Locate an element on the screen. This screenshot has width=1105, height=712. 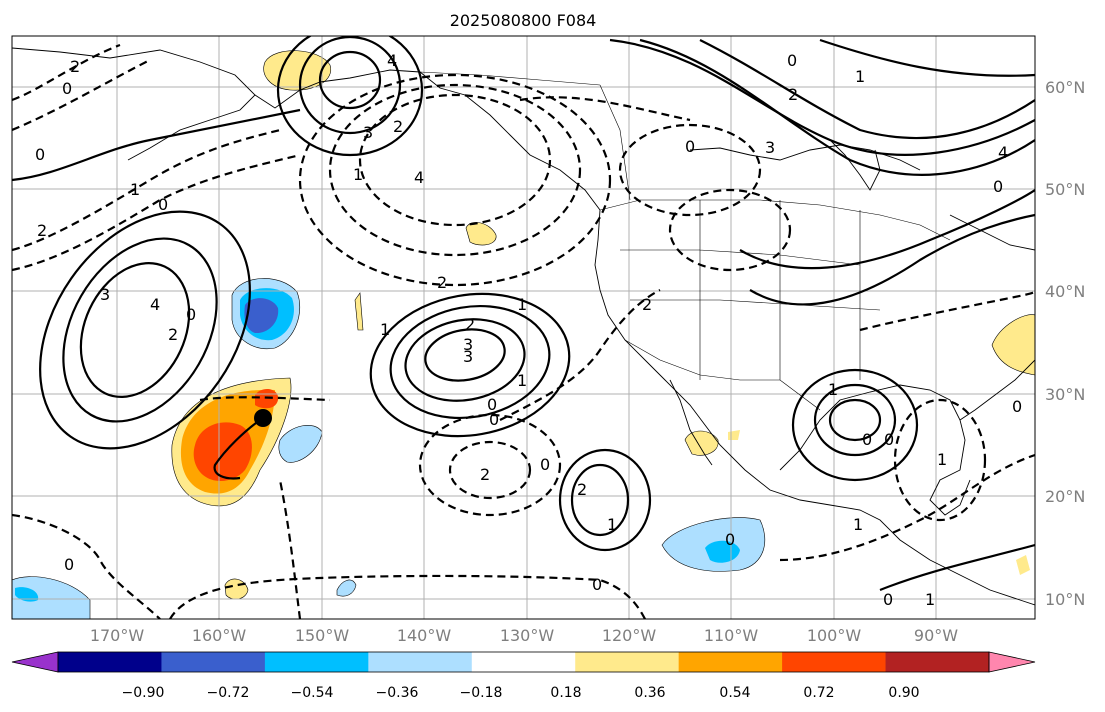
lat-label: 10°N is located at coordinates (1065, 599).